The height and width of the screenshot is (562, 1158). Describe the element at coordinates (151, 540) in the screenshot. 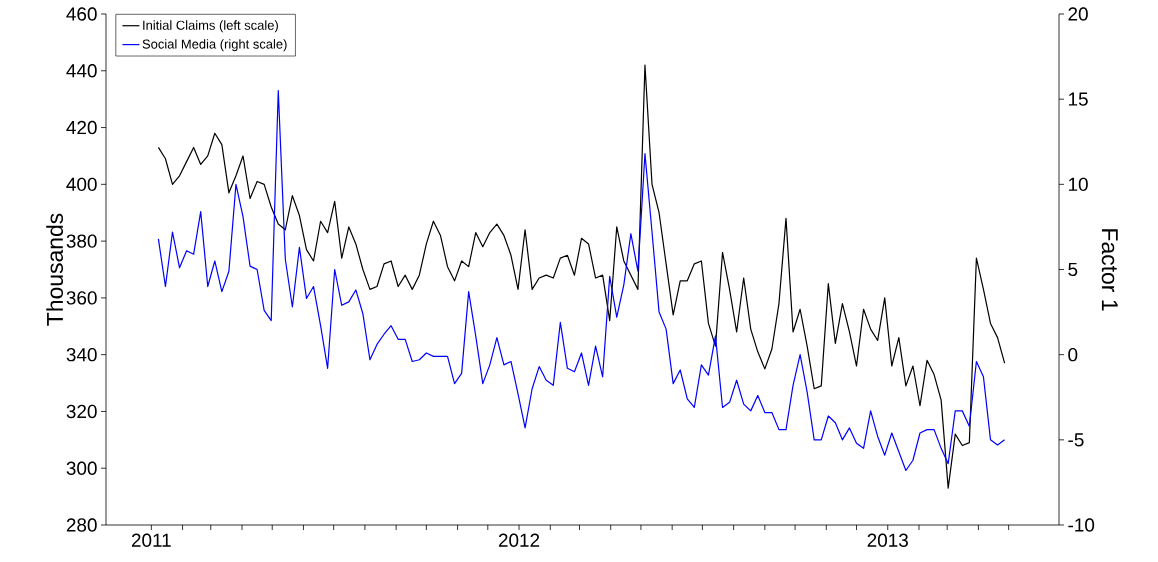

I see `x-tick-label: 2011` at that location.